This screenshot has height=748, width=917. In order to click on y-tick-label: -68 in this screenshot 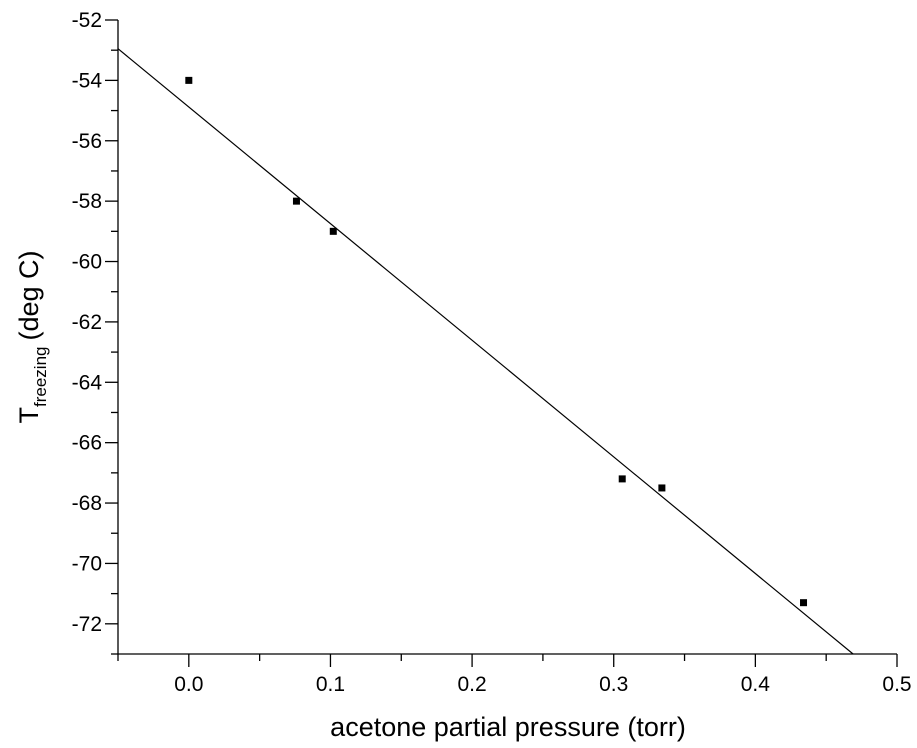, I will do `click(87, 503)`.